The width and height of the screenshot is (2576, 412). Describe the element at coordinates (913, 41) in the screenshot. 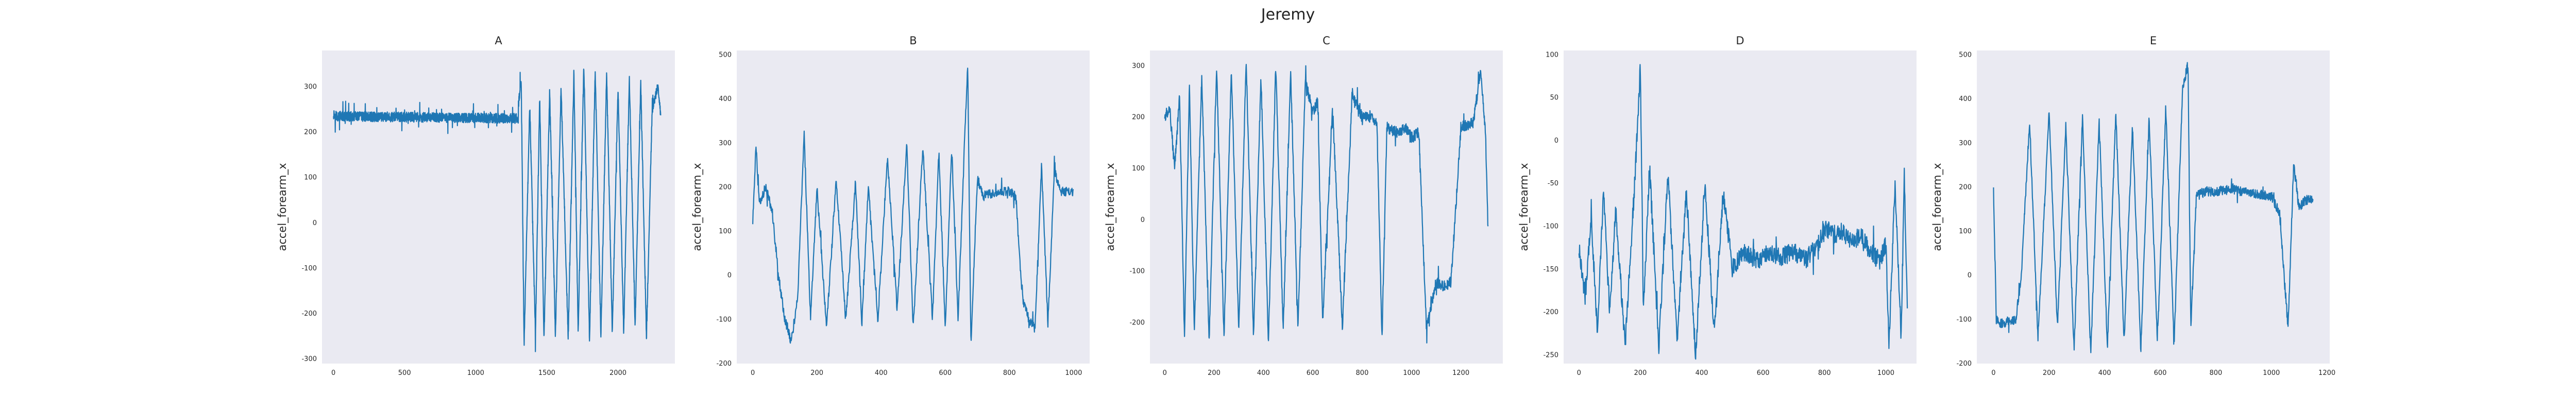

I see `subplot-title: B` at that location.